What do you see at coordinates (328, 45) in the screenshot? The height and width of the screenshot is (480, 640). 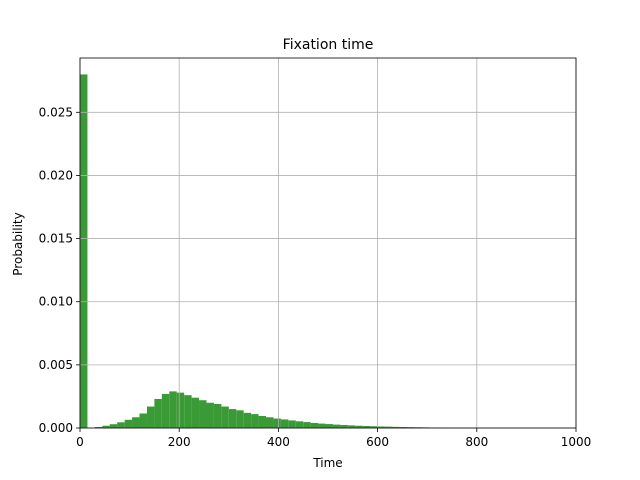 I see `chart-title: Fixation time` at bounding box center [328, 45].